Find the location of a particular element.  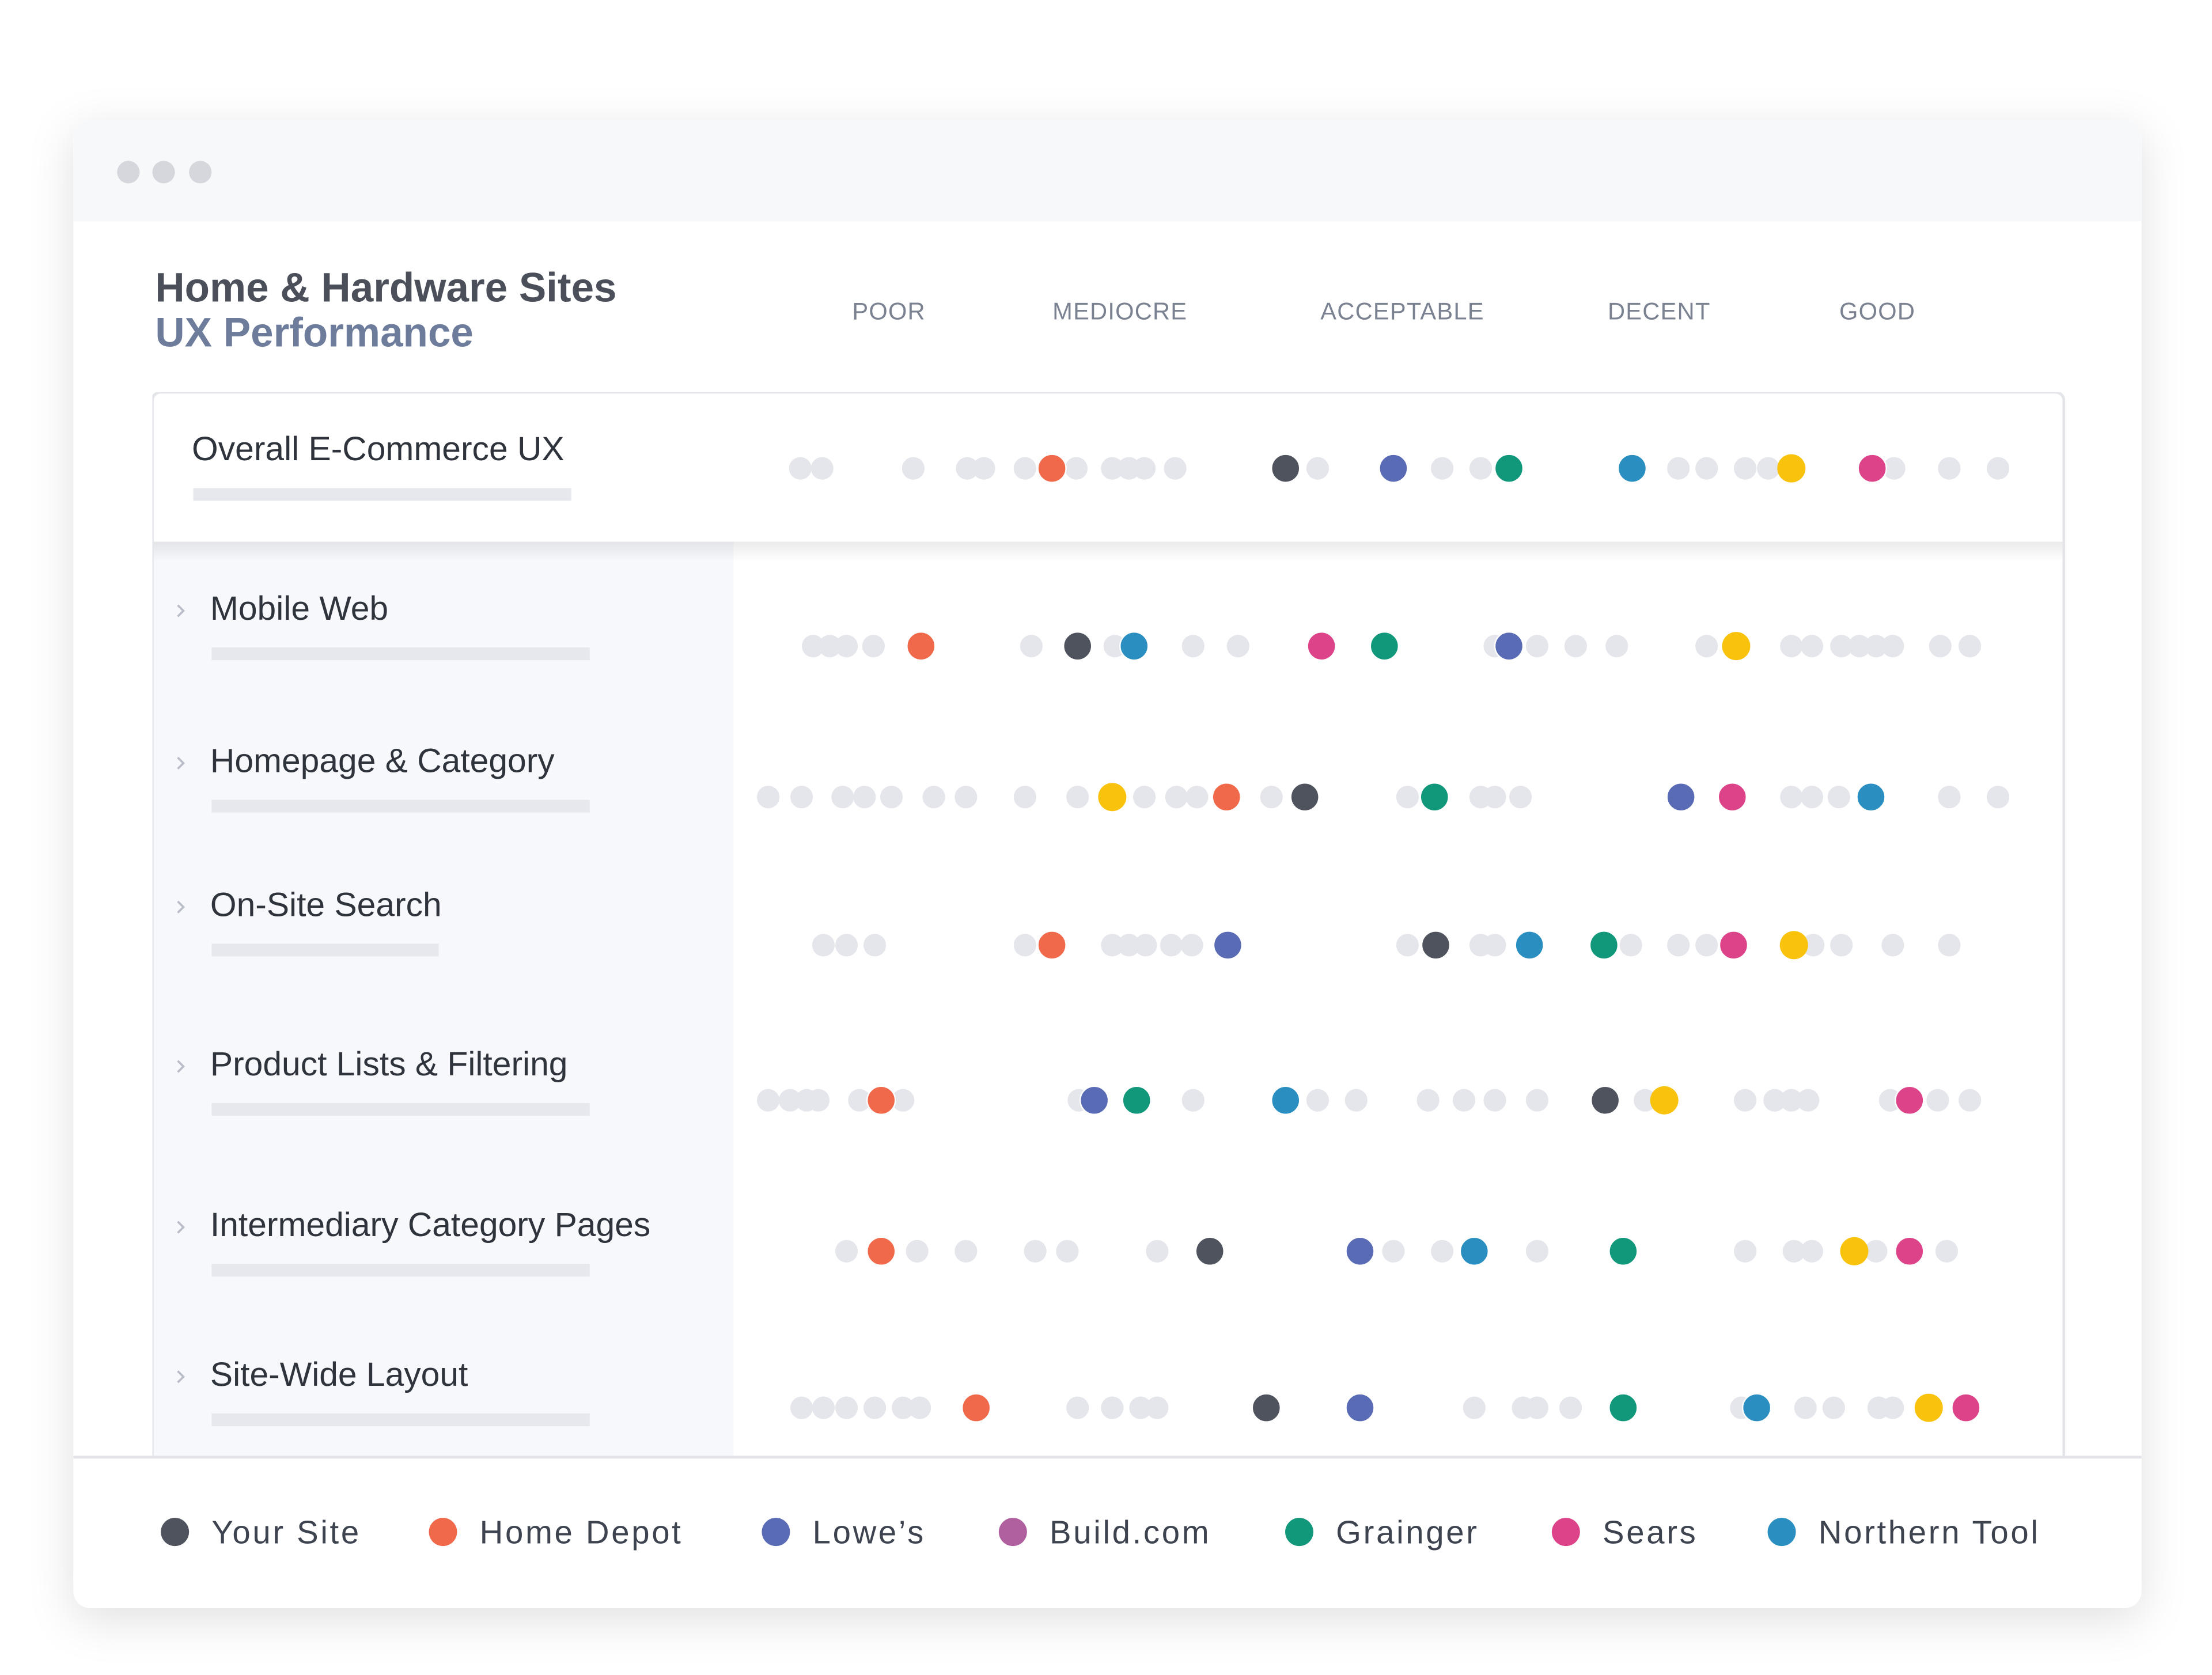

title-bar is located at coordinates (1107, 171).